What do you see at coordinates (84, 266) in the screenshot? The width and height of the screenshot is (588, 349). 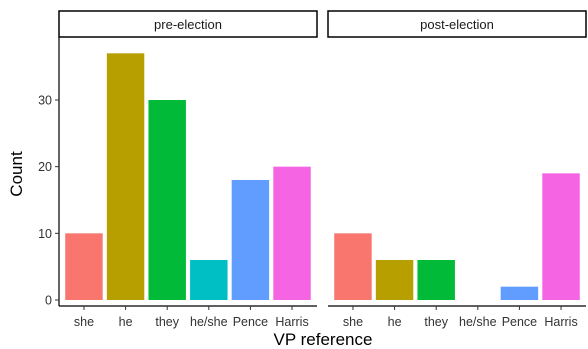 I see `bar-pre-she` at bounding box center [84, 266].